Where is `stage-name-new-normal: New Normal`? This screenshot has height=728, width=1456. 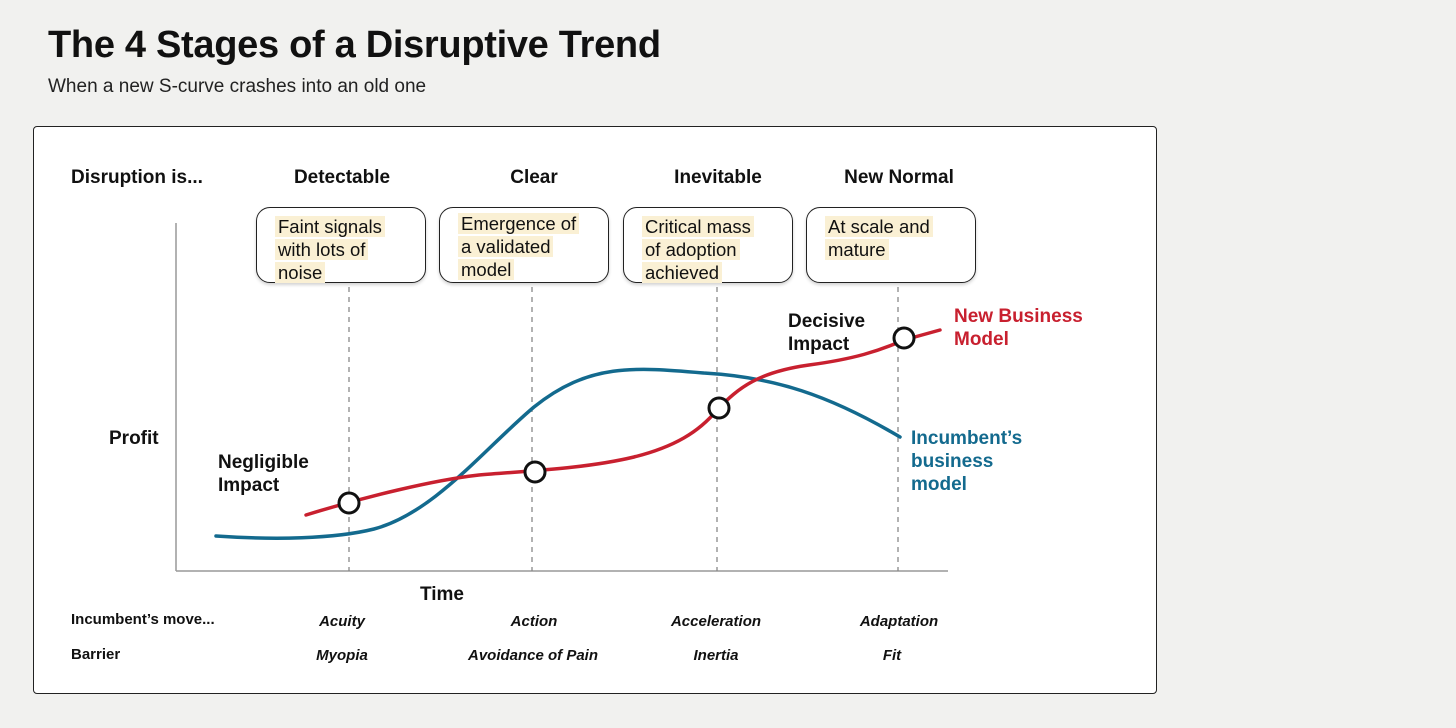 stage-name-new-normal: New Normal is located at coordinates (899, 177).